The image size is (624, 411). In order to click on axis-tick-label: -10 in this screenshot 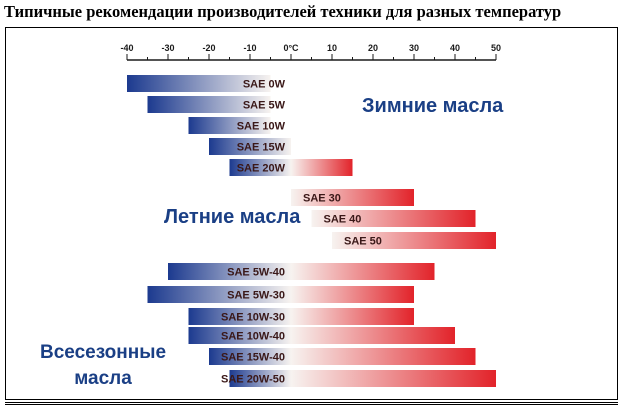, I will do `click(249, 48)`.